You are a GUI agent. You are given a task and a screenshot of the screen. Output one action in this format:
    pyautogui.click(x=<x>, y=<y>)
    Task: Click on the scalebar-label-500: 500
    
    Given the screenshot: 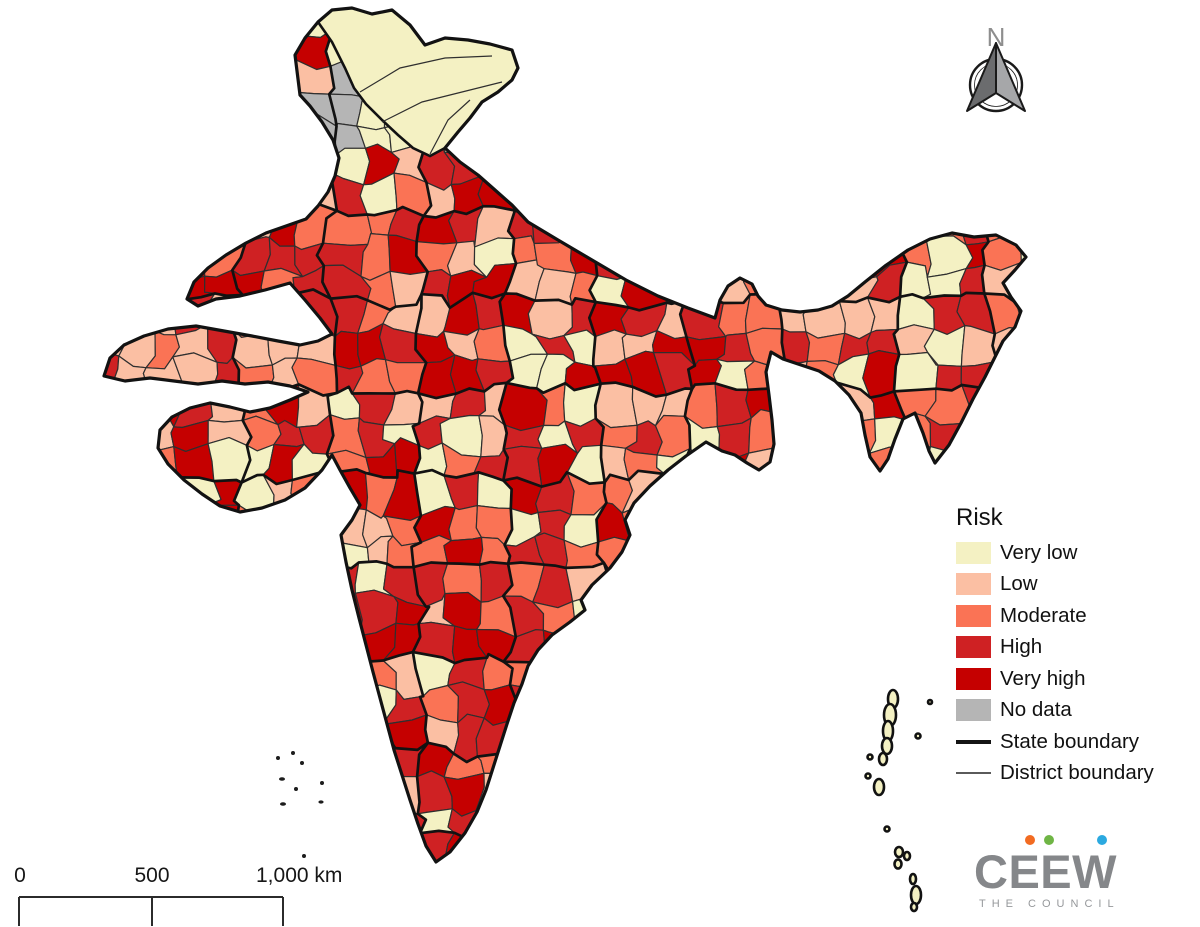 What is the action you would take?
    pyautogui.click(x=152, y=875)
    